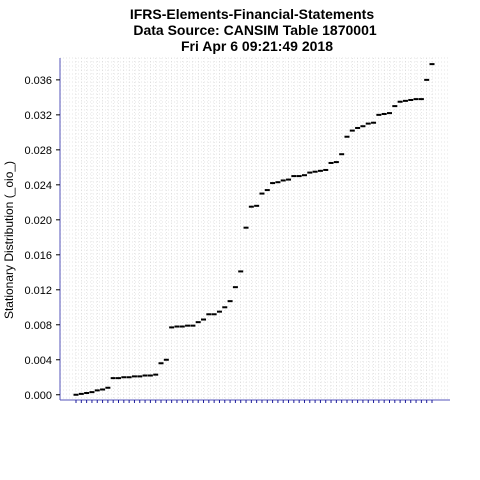 Image resolution: width=480 pixels, height=480 pixels. Describe the element at coordinates (38, 81) in the screenshot. I see `y-tick-label: 0.036` at that location.